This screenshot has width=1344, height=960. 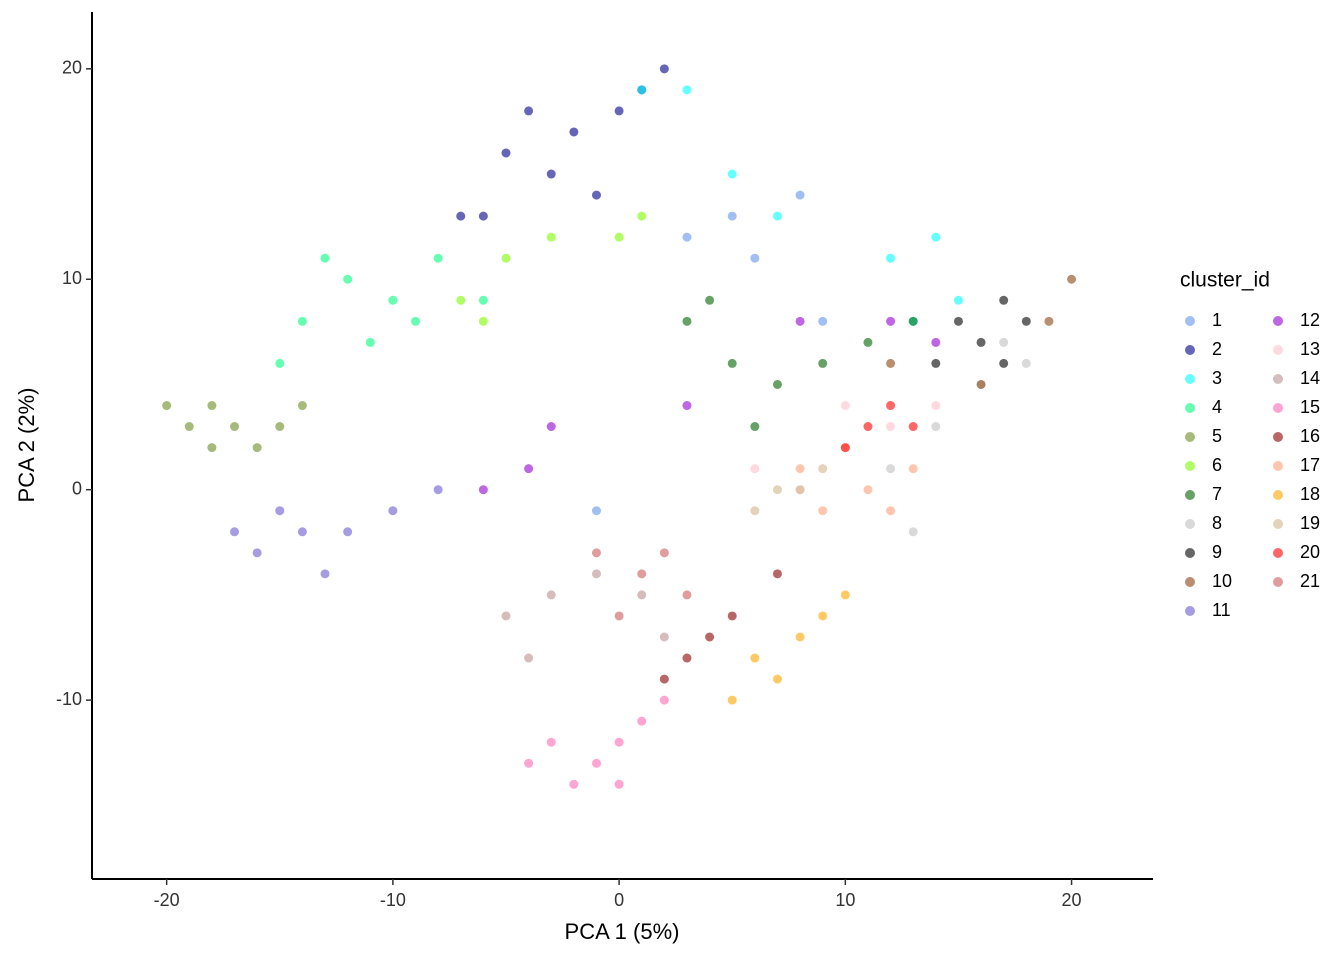 I want to click on x-axis-title: PCA 1 (5%), so click(x=622, y=931).